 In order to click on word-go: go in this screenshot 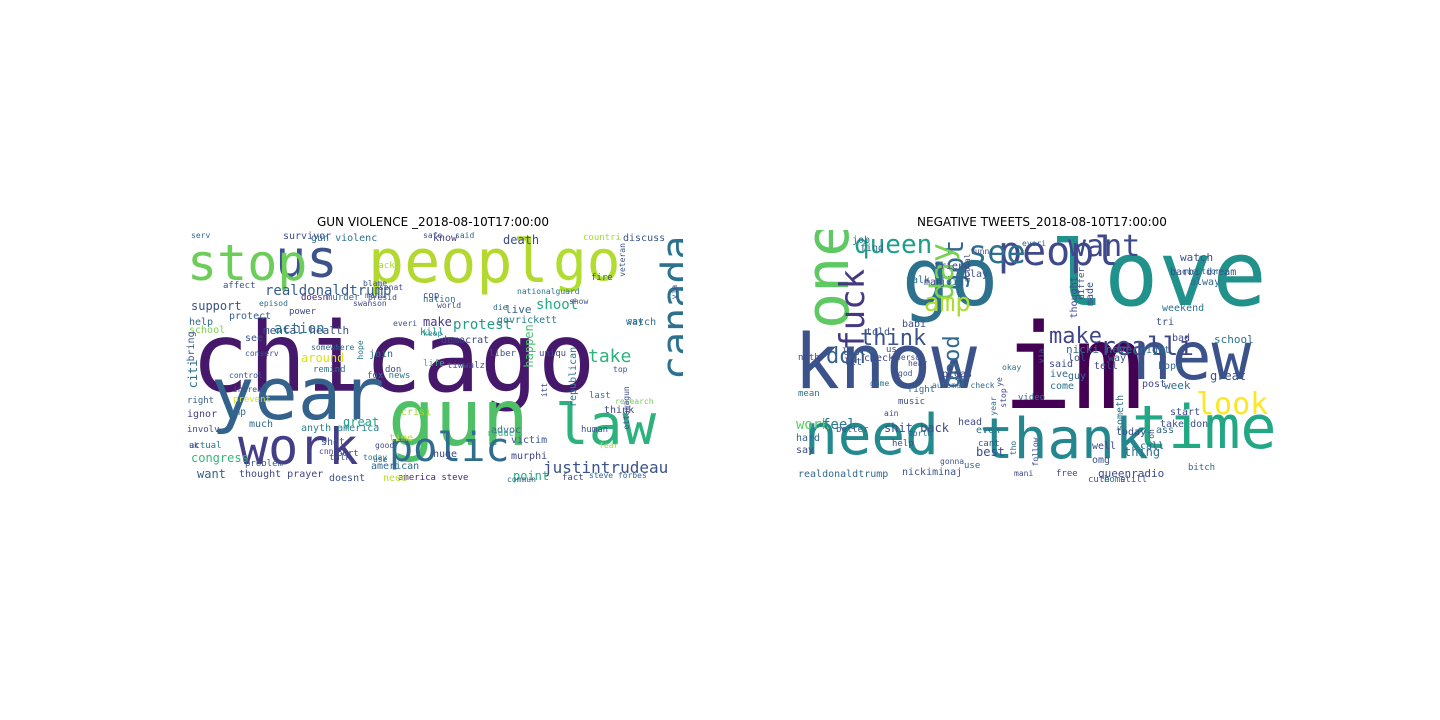, I will do `click(587, 262)`.